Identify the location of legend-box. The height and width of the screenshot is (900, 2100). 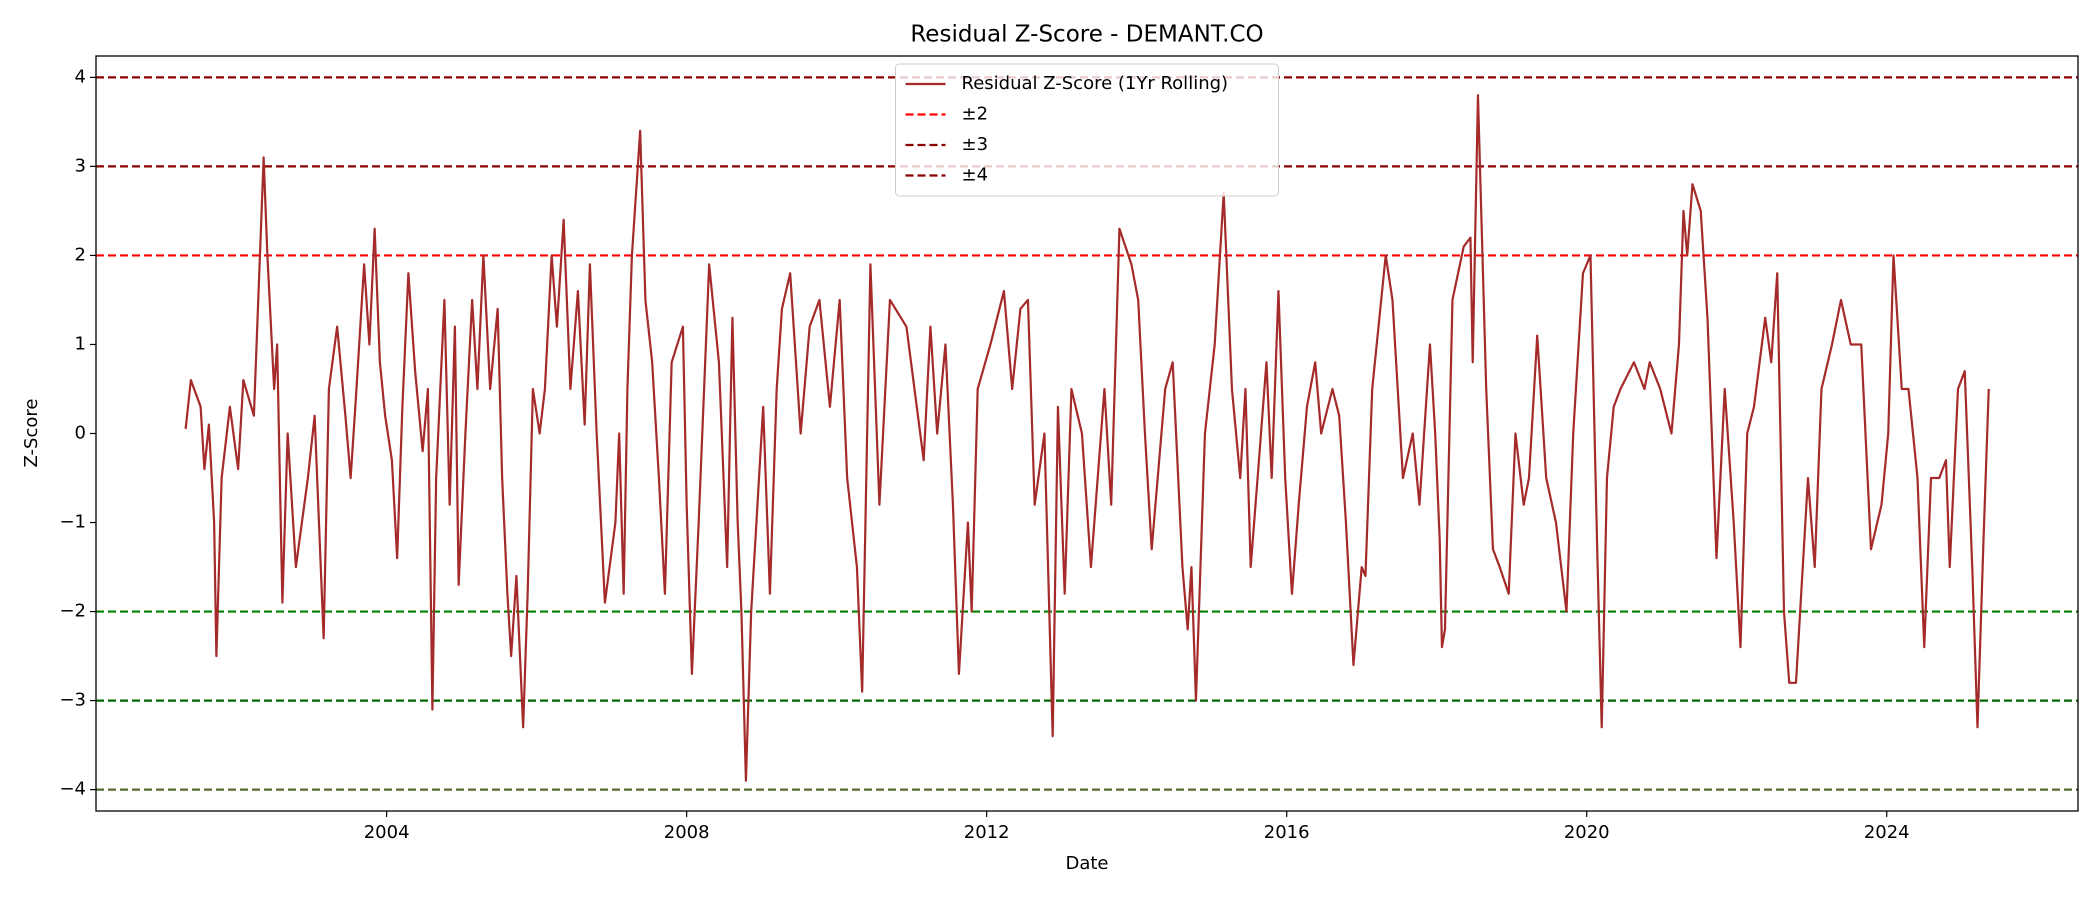
(1087, 130).